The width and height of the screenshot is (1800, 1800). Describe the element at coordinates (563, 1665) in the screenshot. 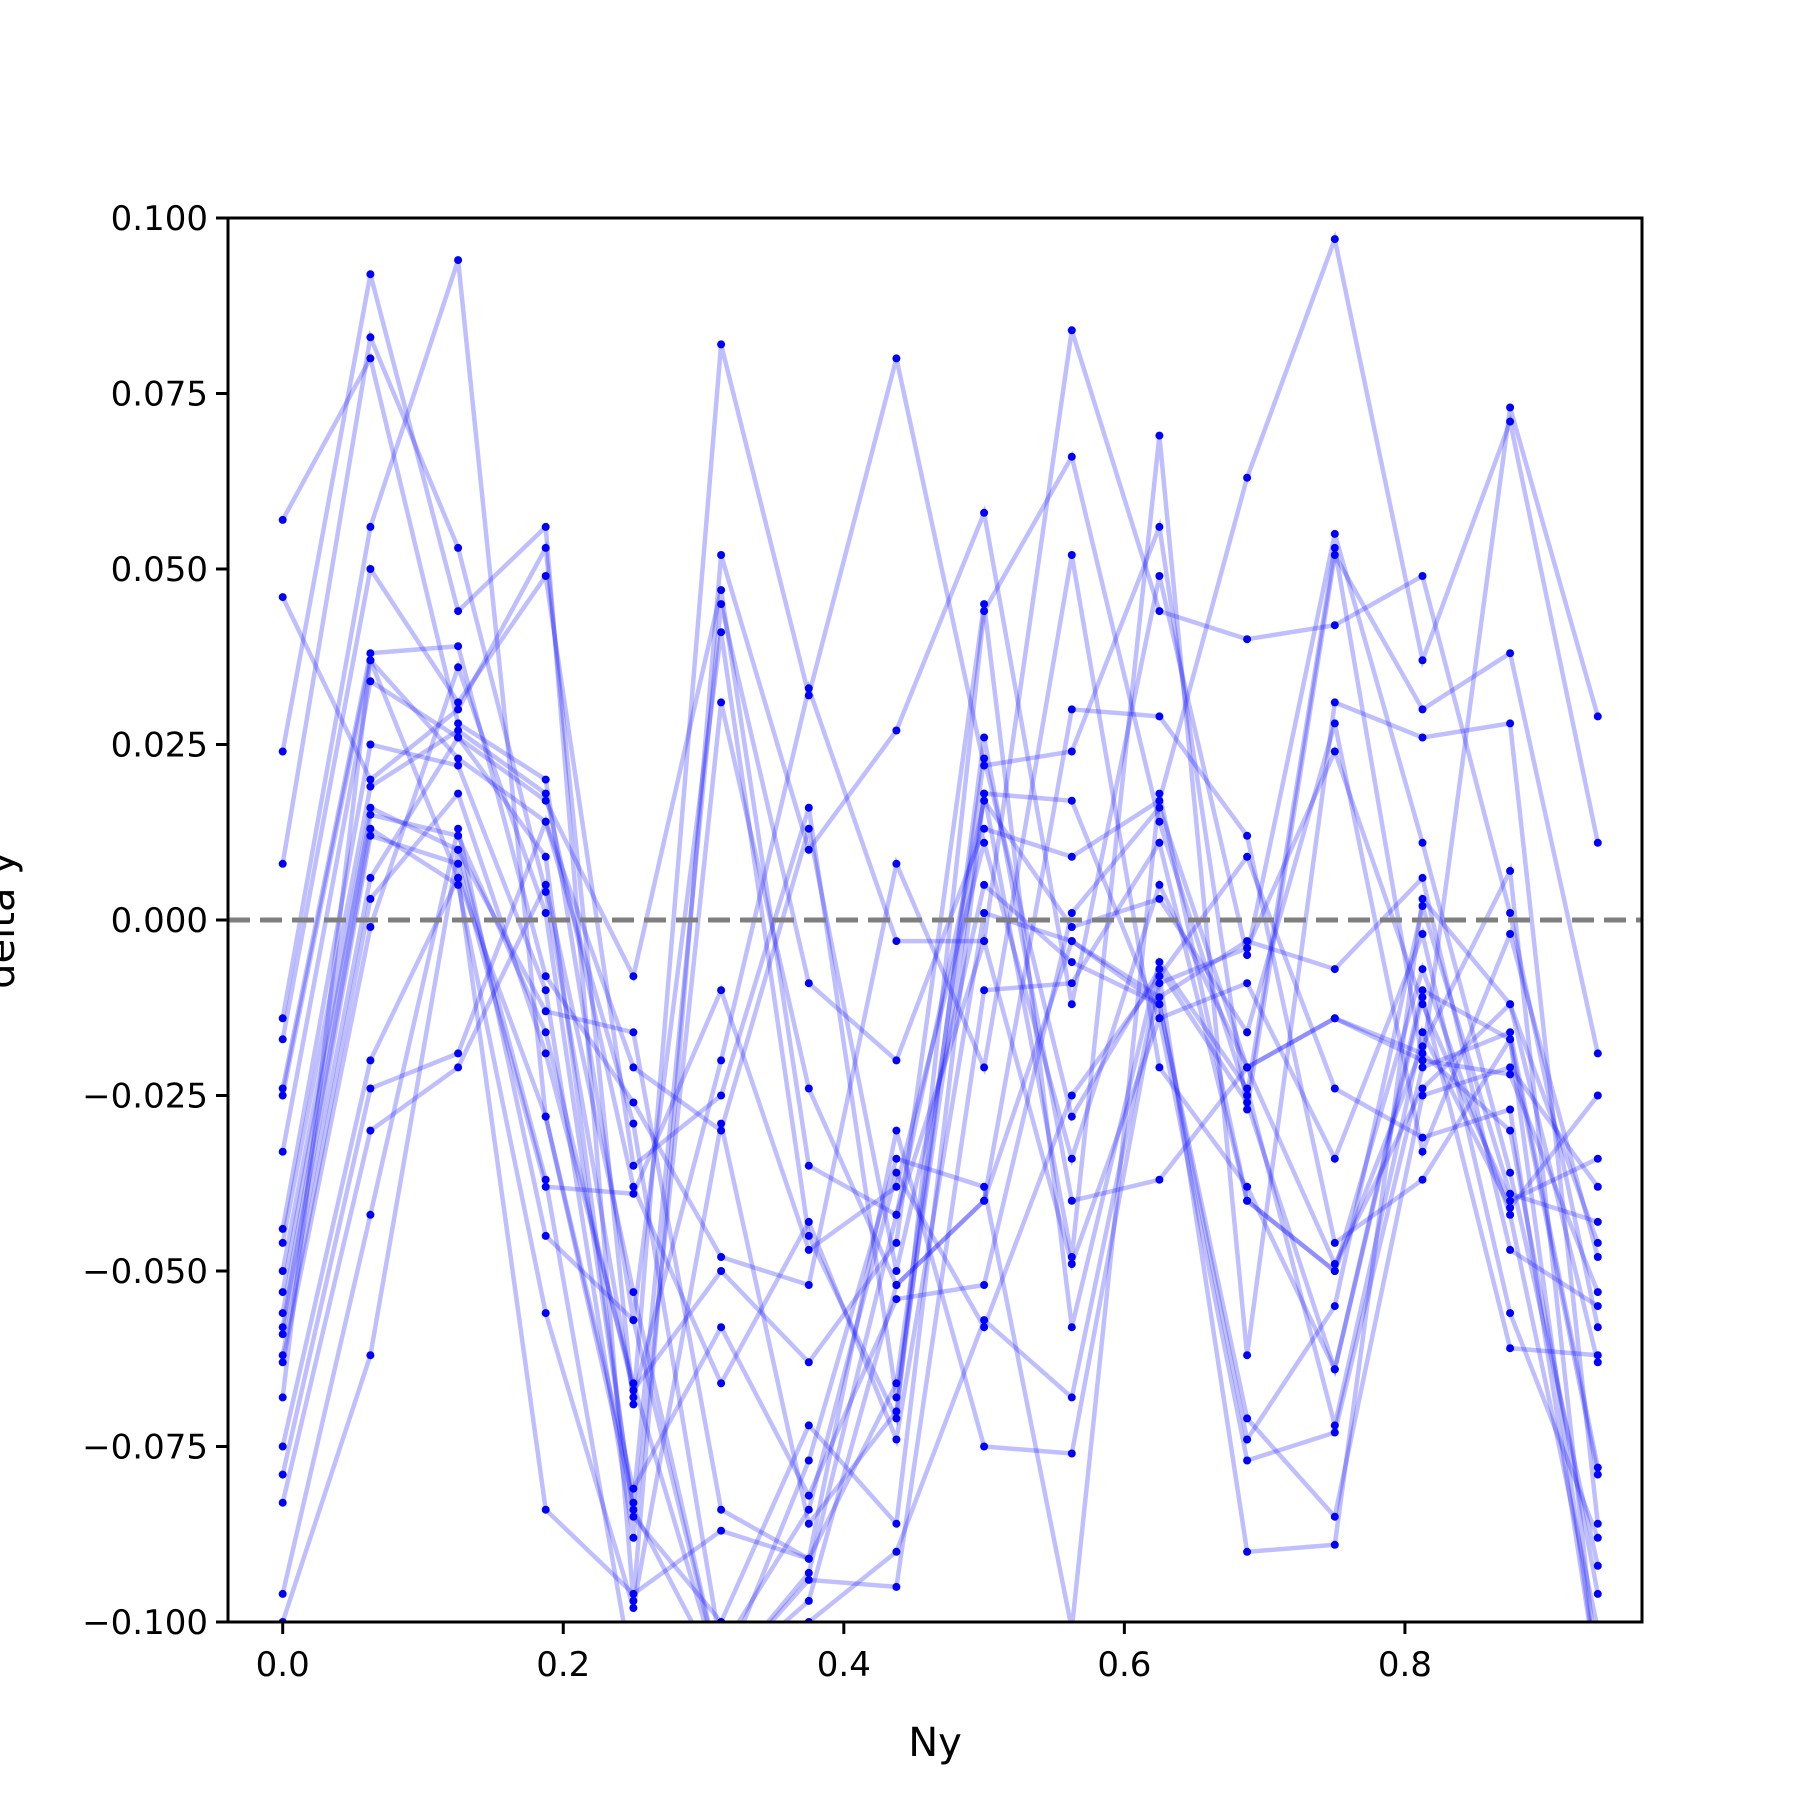

I see `x-tick-label: 0.2` at that location.